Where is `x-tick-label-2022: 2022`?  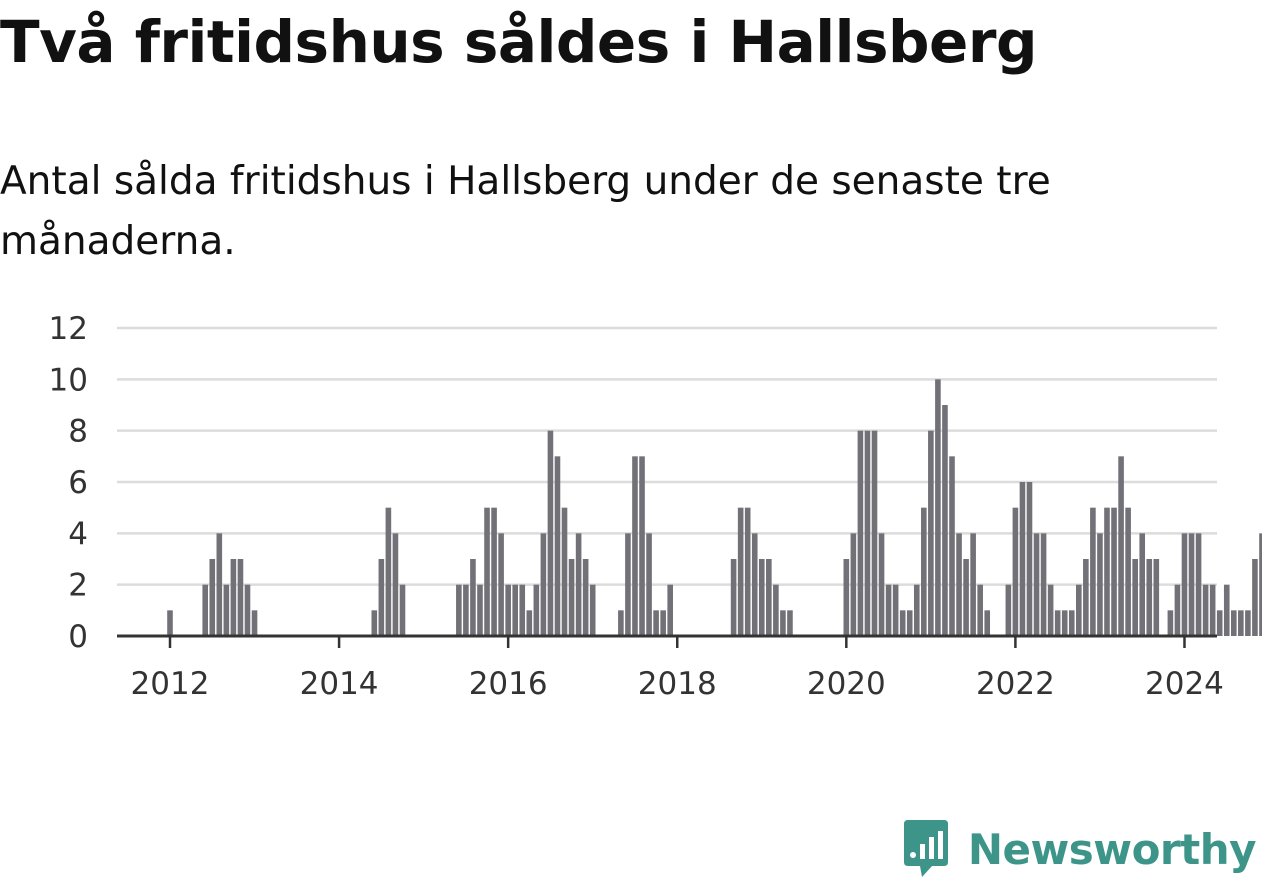
x-tick-label-2022: 2022 is located at coordinates (1015, 684).